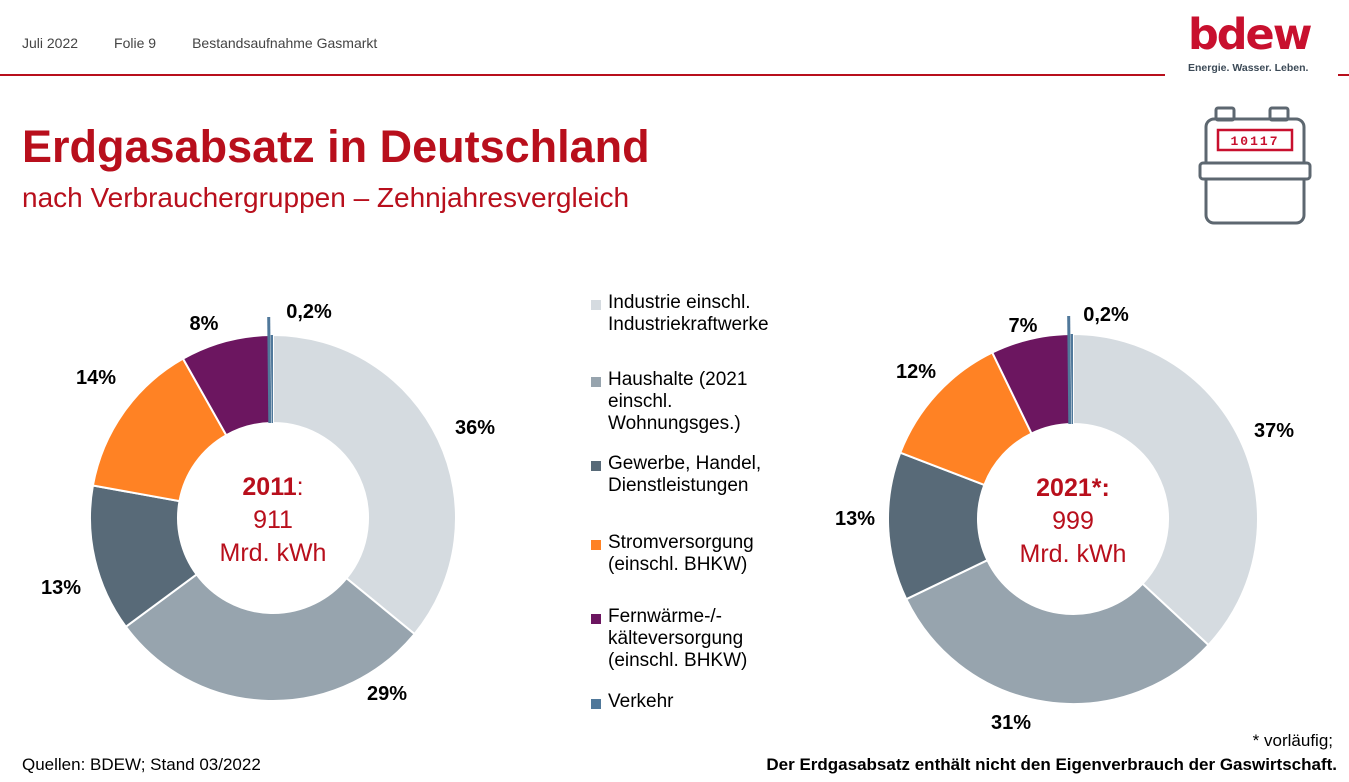 The height and width of the screenshot is (782, 1349). I want to click on center-year-label: 2021*:, so click(1073, 488).